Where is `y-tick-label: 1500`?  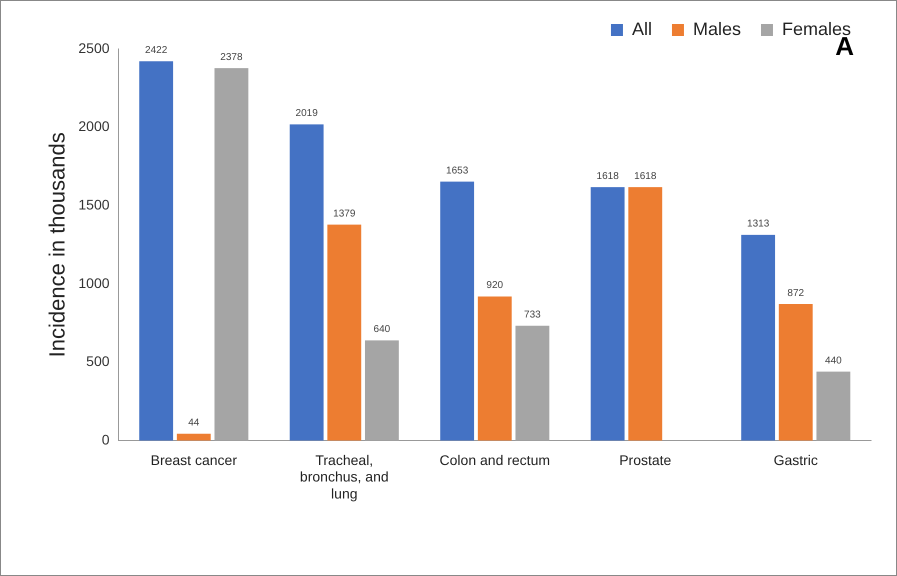
y-tick-label: 1500 is located at coordinates (94, 204).